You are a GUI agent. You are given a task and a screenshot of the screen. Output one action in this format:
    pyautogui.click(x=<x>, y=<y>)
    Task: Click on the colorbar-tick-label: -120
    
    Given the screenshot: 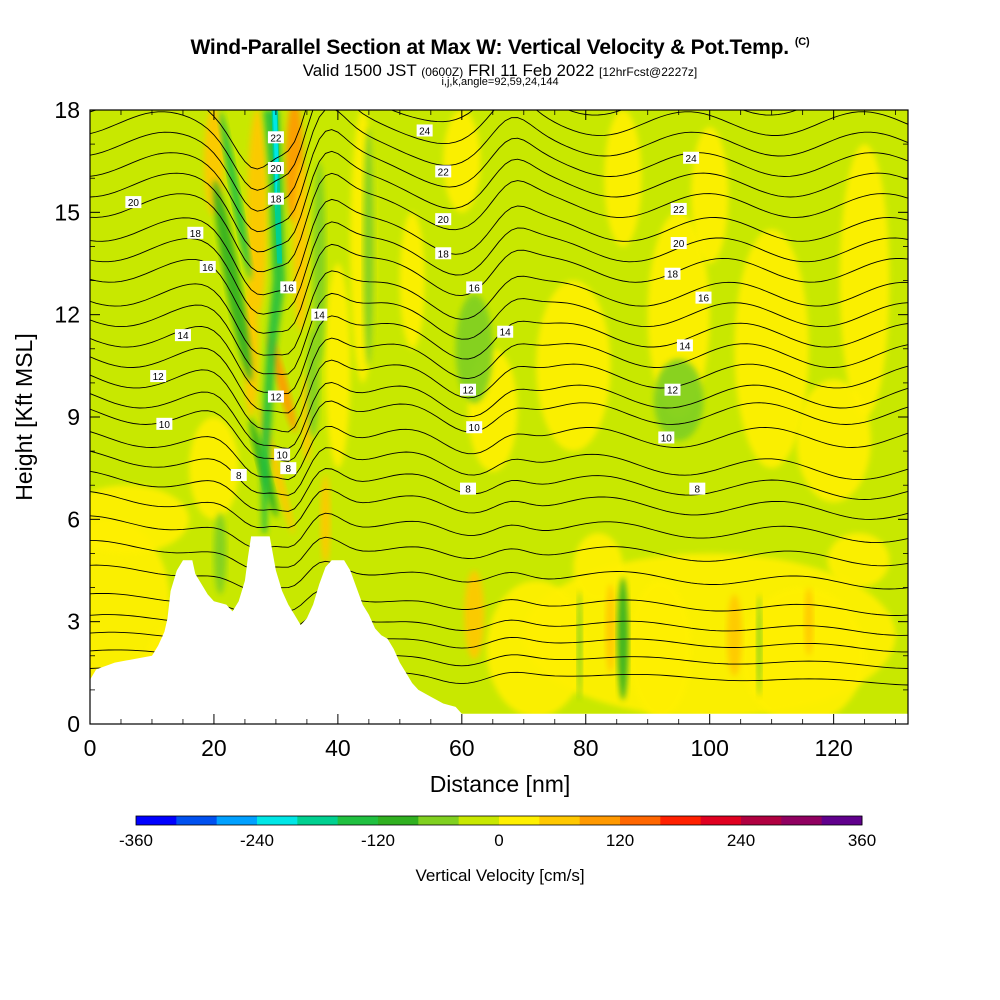 What is the action you would take?
    pyautogui.click(x=378, y=840)
    